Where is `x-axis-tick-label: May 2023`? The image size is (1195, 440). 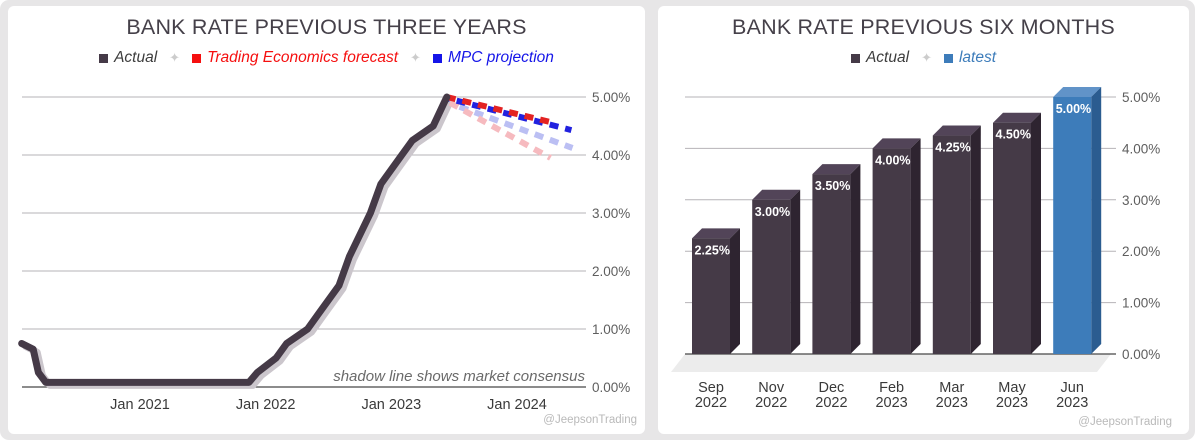
x-axis-tick-label: May 2023 is located at coordinates (1012, 395).